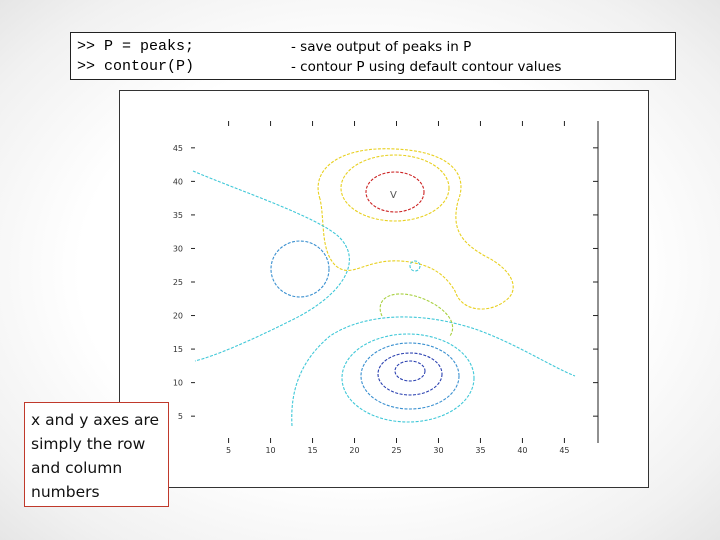 The height and width of the screenshot is (540, 720). I want to click on y-tick-label: 30, so click(178, 248).